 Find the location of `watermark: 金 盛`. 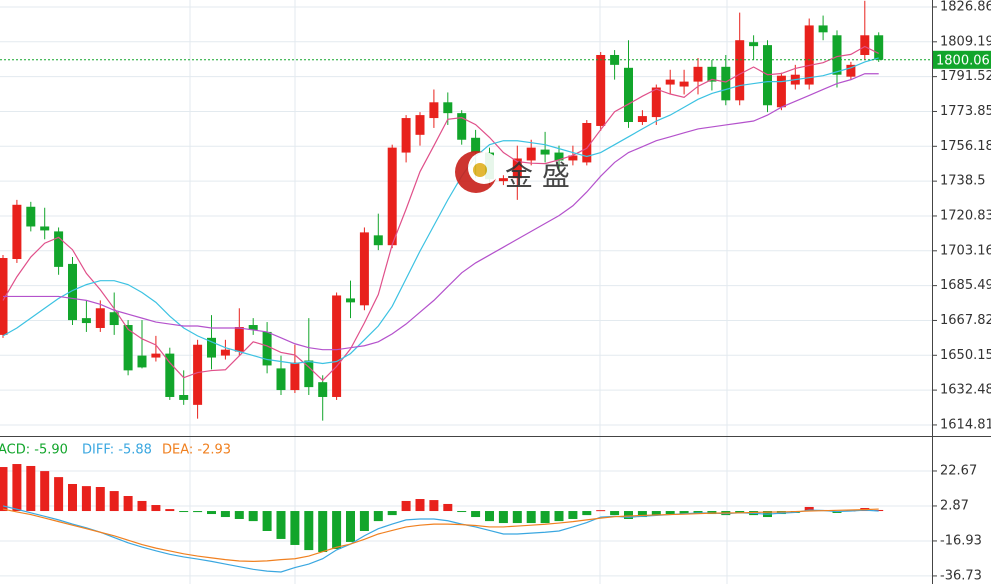

watermark: 金 盛 is located at coordinates (512, 172).